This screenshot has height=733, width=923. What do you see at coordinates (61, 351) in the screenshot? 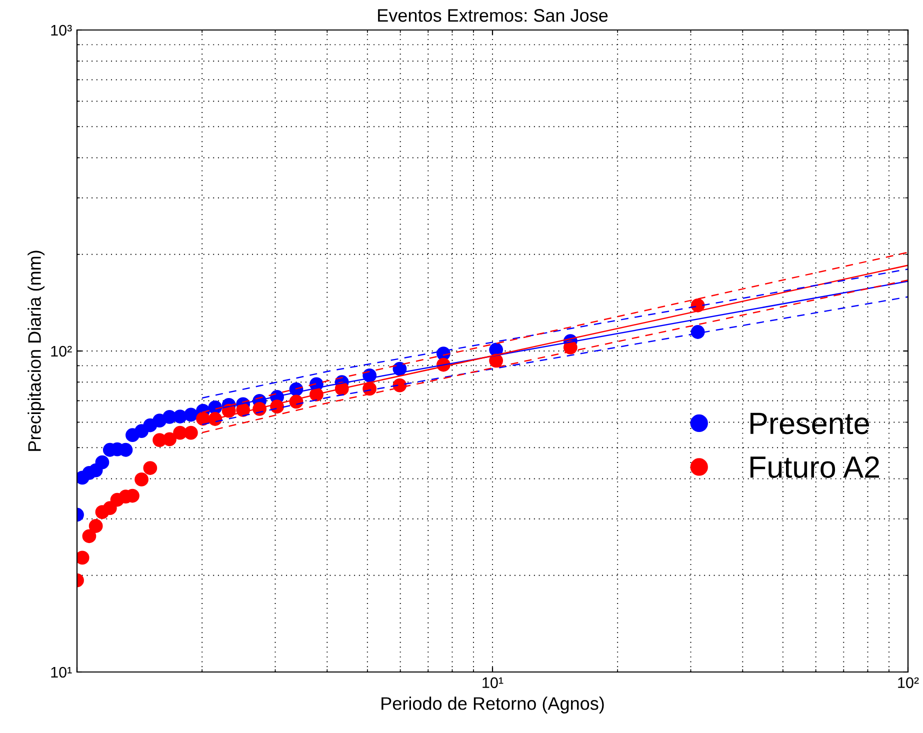
I see `y-tick-label: 10²` at bounding box center [61, 351].